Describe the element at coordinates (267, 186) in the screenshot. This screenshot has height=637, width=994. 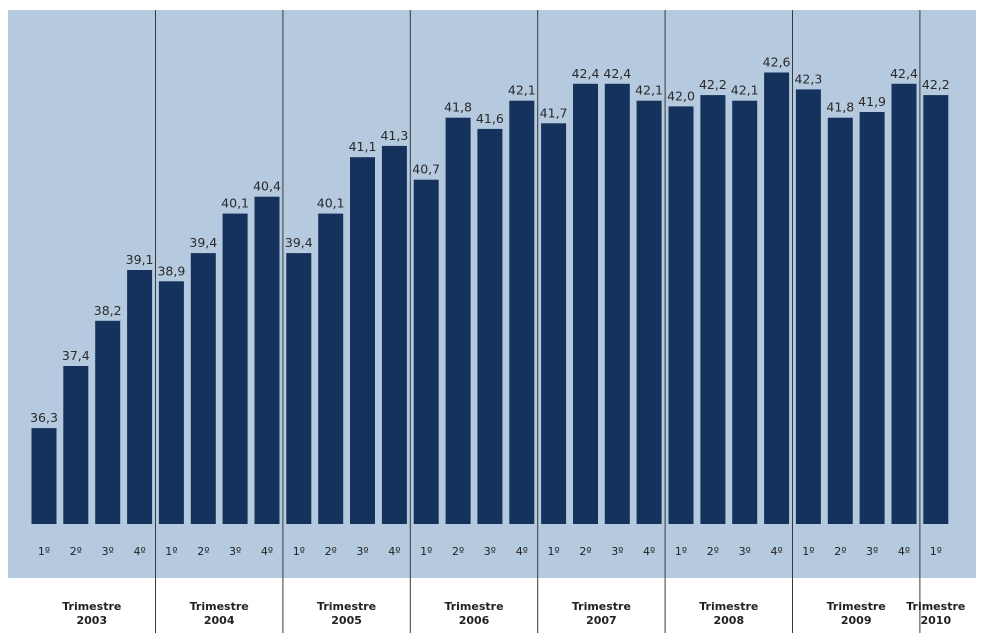
I see `data-label: 40,4` at that location.